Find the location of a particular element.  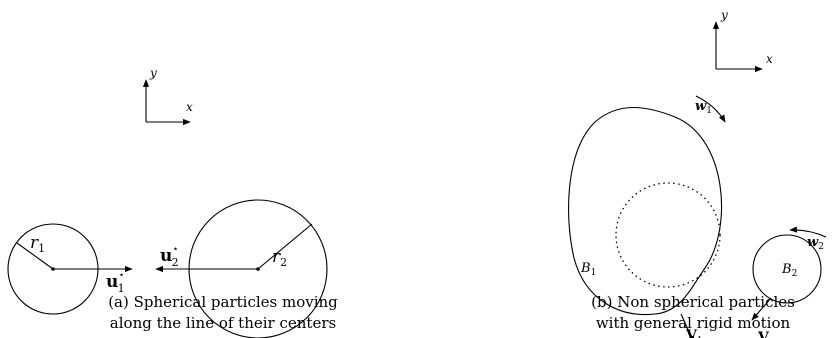

caption-a-line-2: along the line of their centers is located at coordinates (223, 323).